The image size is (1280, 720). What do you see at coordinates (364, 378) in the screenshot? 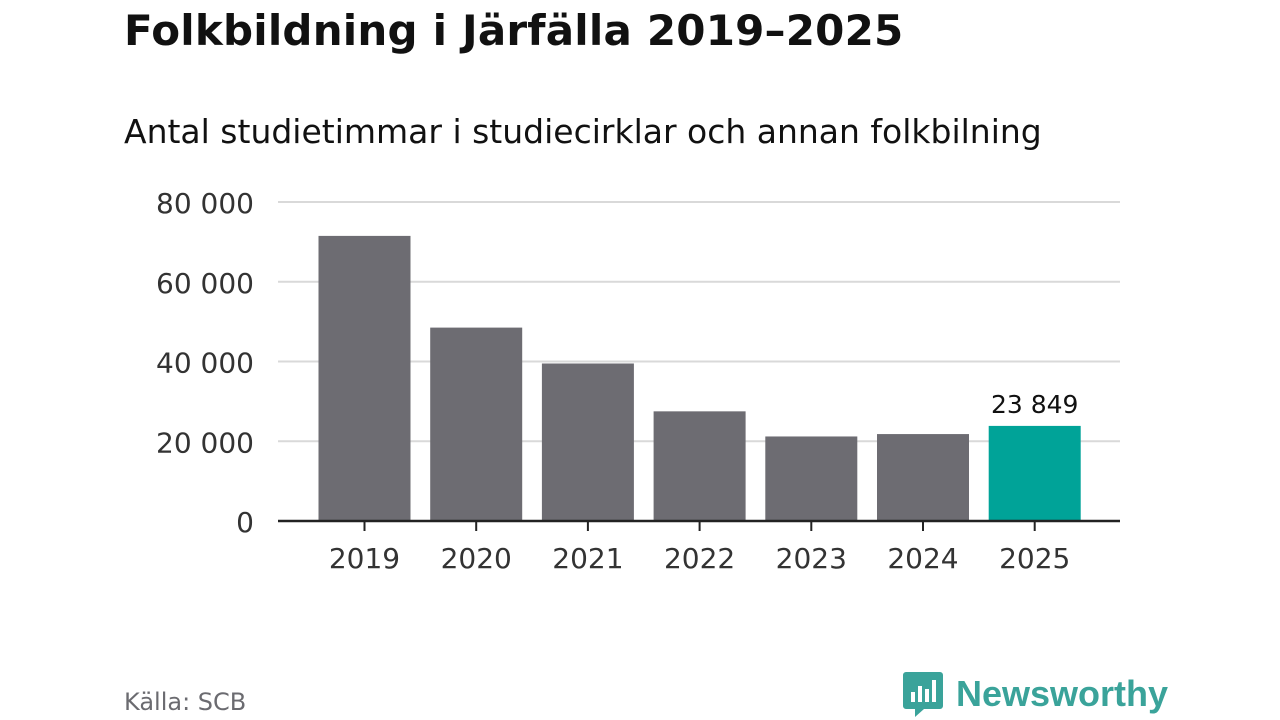
I see `bar-2019` at bounding box center [364, 378].